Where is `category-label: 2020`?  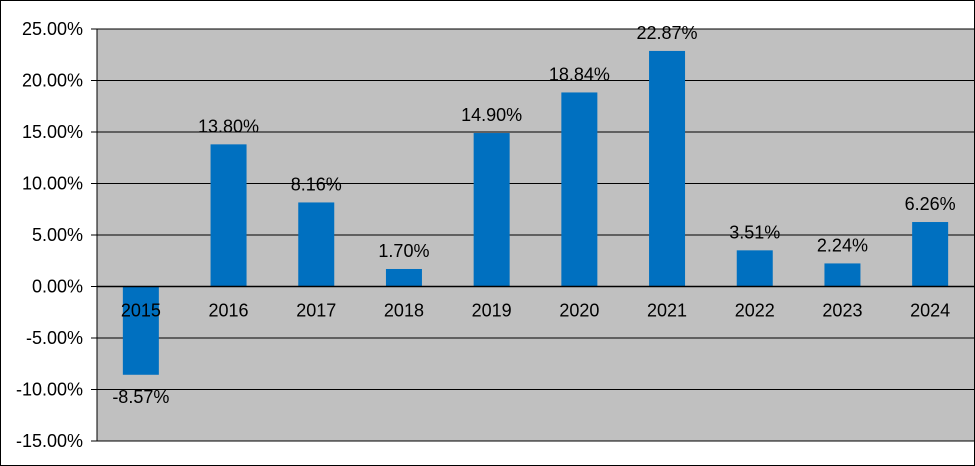
category-label: 2020 is located at coordinates (579, 311).